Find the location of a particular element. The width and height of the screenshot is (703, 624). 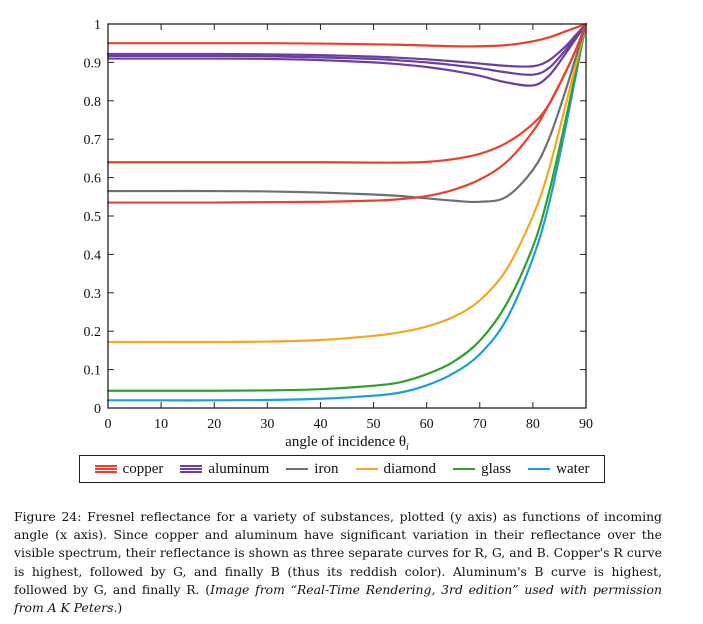

y-tick-label: 0.8 is located at coordinates (93, 102).